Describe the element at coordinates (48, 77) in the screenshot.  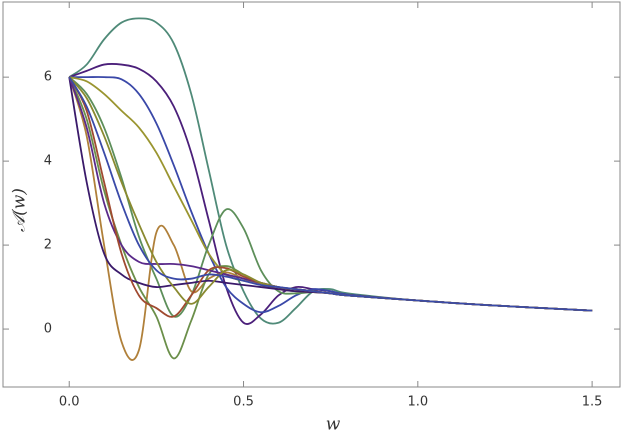
I see `y-tick-label: 6` at that location.